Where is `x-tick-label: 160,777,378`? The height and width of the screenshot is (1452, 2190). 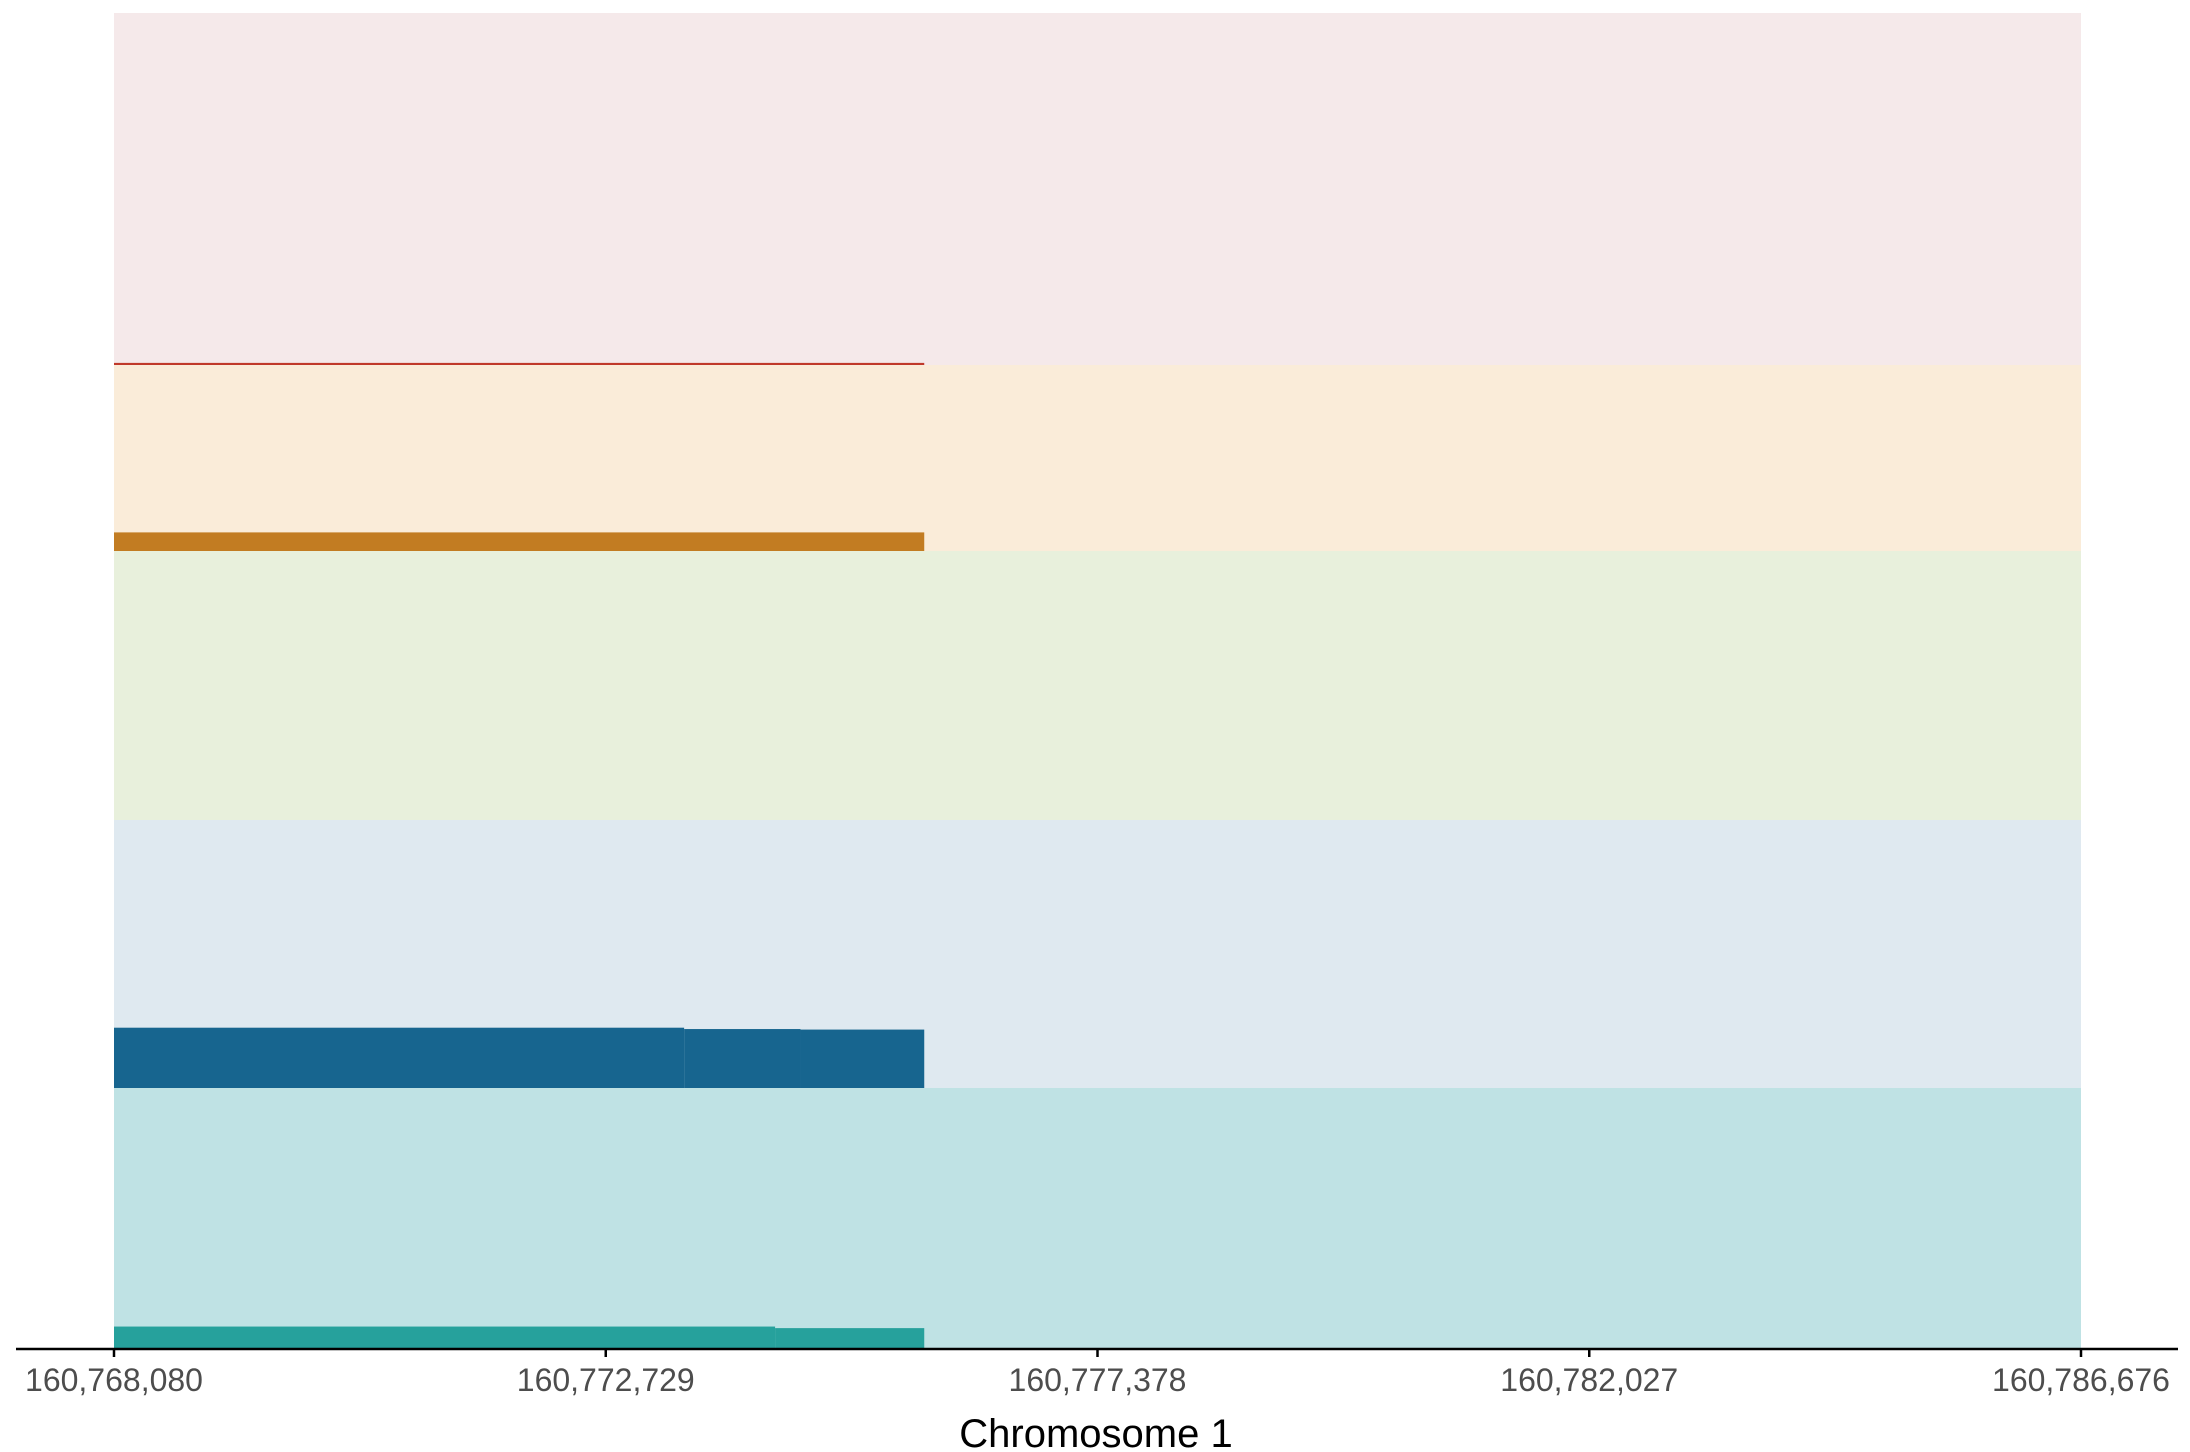
x-tick-label: 160,777,378 is located at coordinates (1098, 1380).